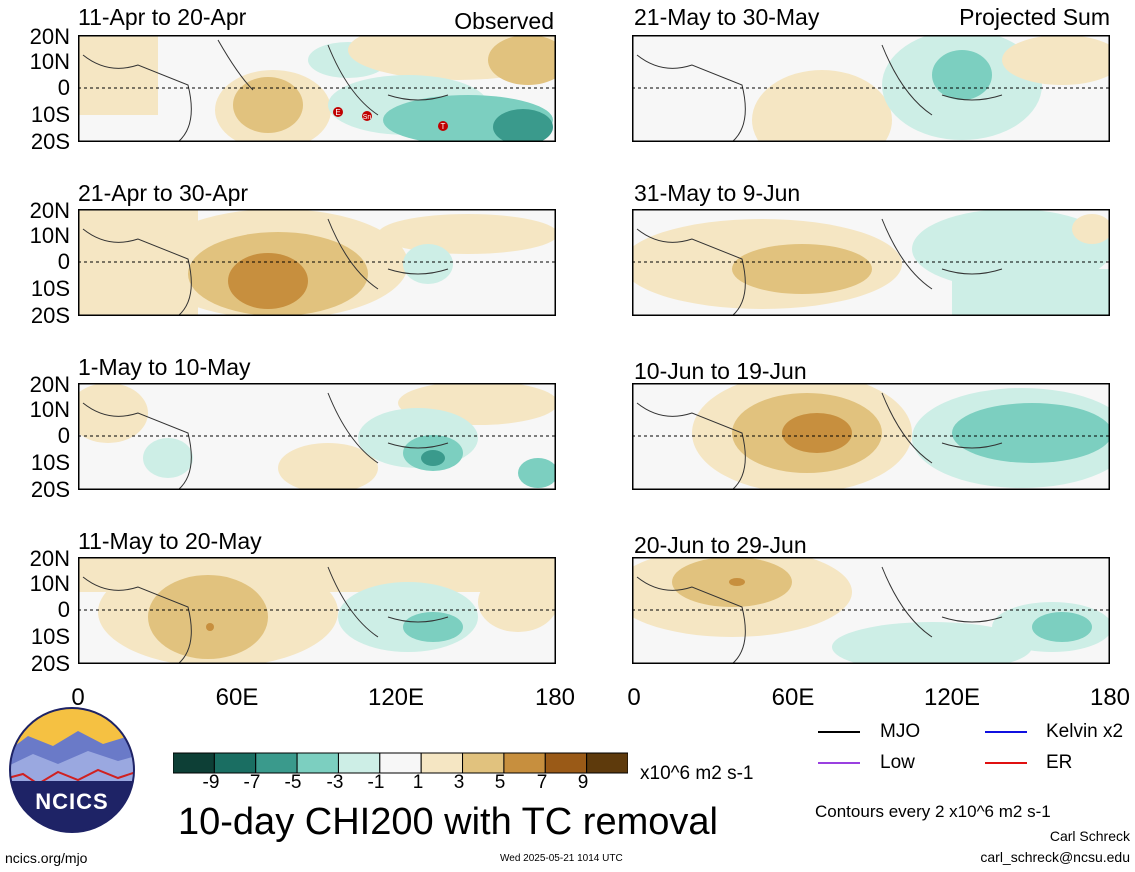  Describe the element at coordinates (561, 858) in the screenshot. I see `timestamp: Wed 2025-05-21 1014 UTC` at that location.